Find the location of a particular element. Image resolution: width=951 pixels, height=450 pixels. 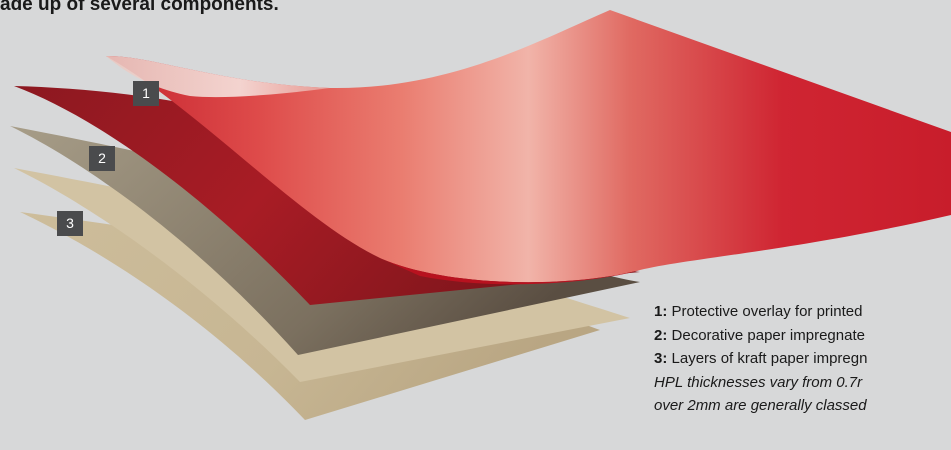

legend-item-3: 3: Layers of kraft paper impregn is located at coordinates (760, 359).